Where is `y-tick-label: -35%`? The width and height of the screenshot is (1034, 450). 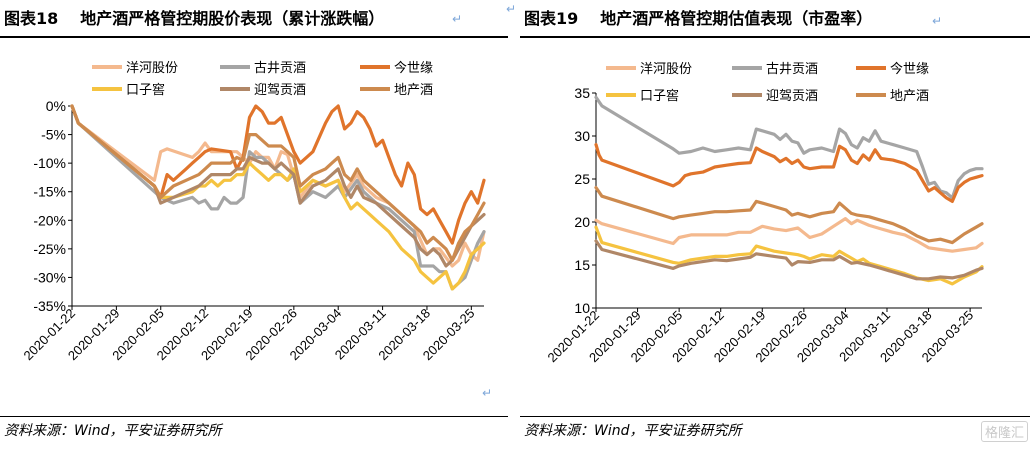 y-tick-label: -35% is located at coordinates (49, 306).